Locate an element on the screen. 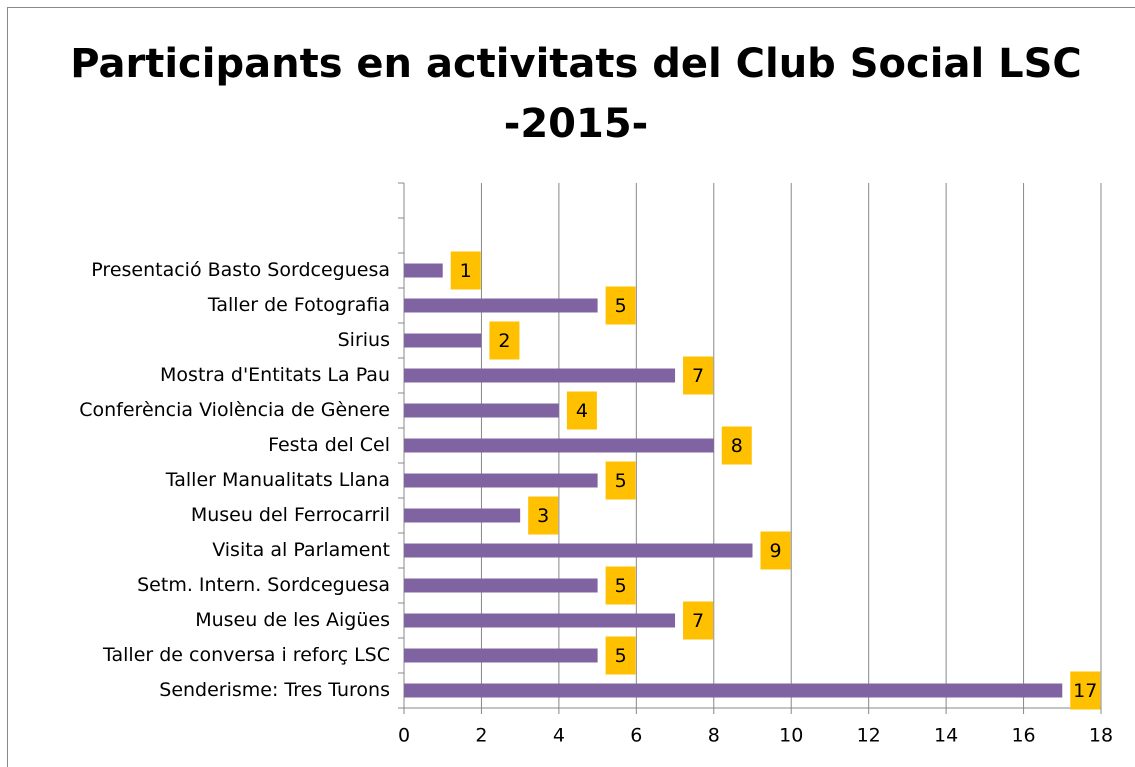 The image size is (1135, 767). y-tick-label: Festa del Cel is located at coordinates (329, 445).